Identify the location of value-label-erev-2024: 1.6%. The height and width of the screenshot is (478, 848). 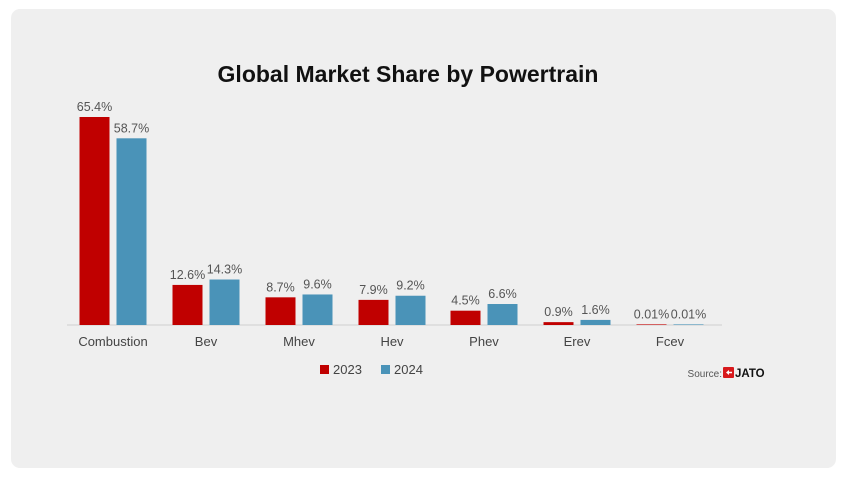
(595, 310).